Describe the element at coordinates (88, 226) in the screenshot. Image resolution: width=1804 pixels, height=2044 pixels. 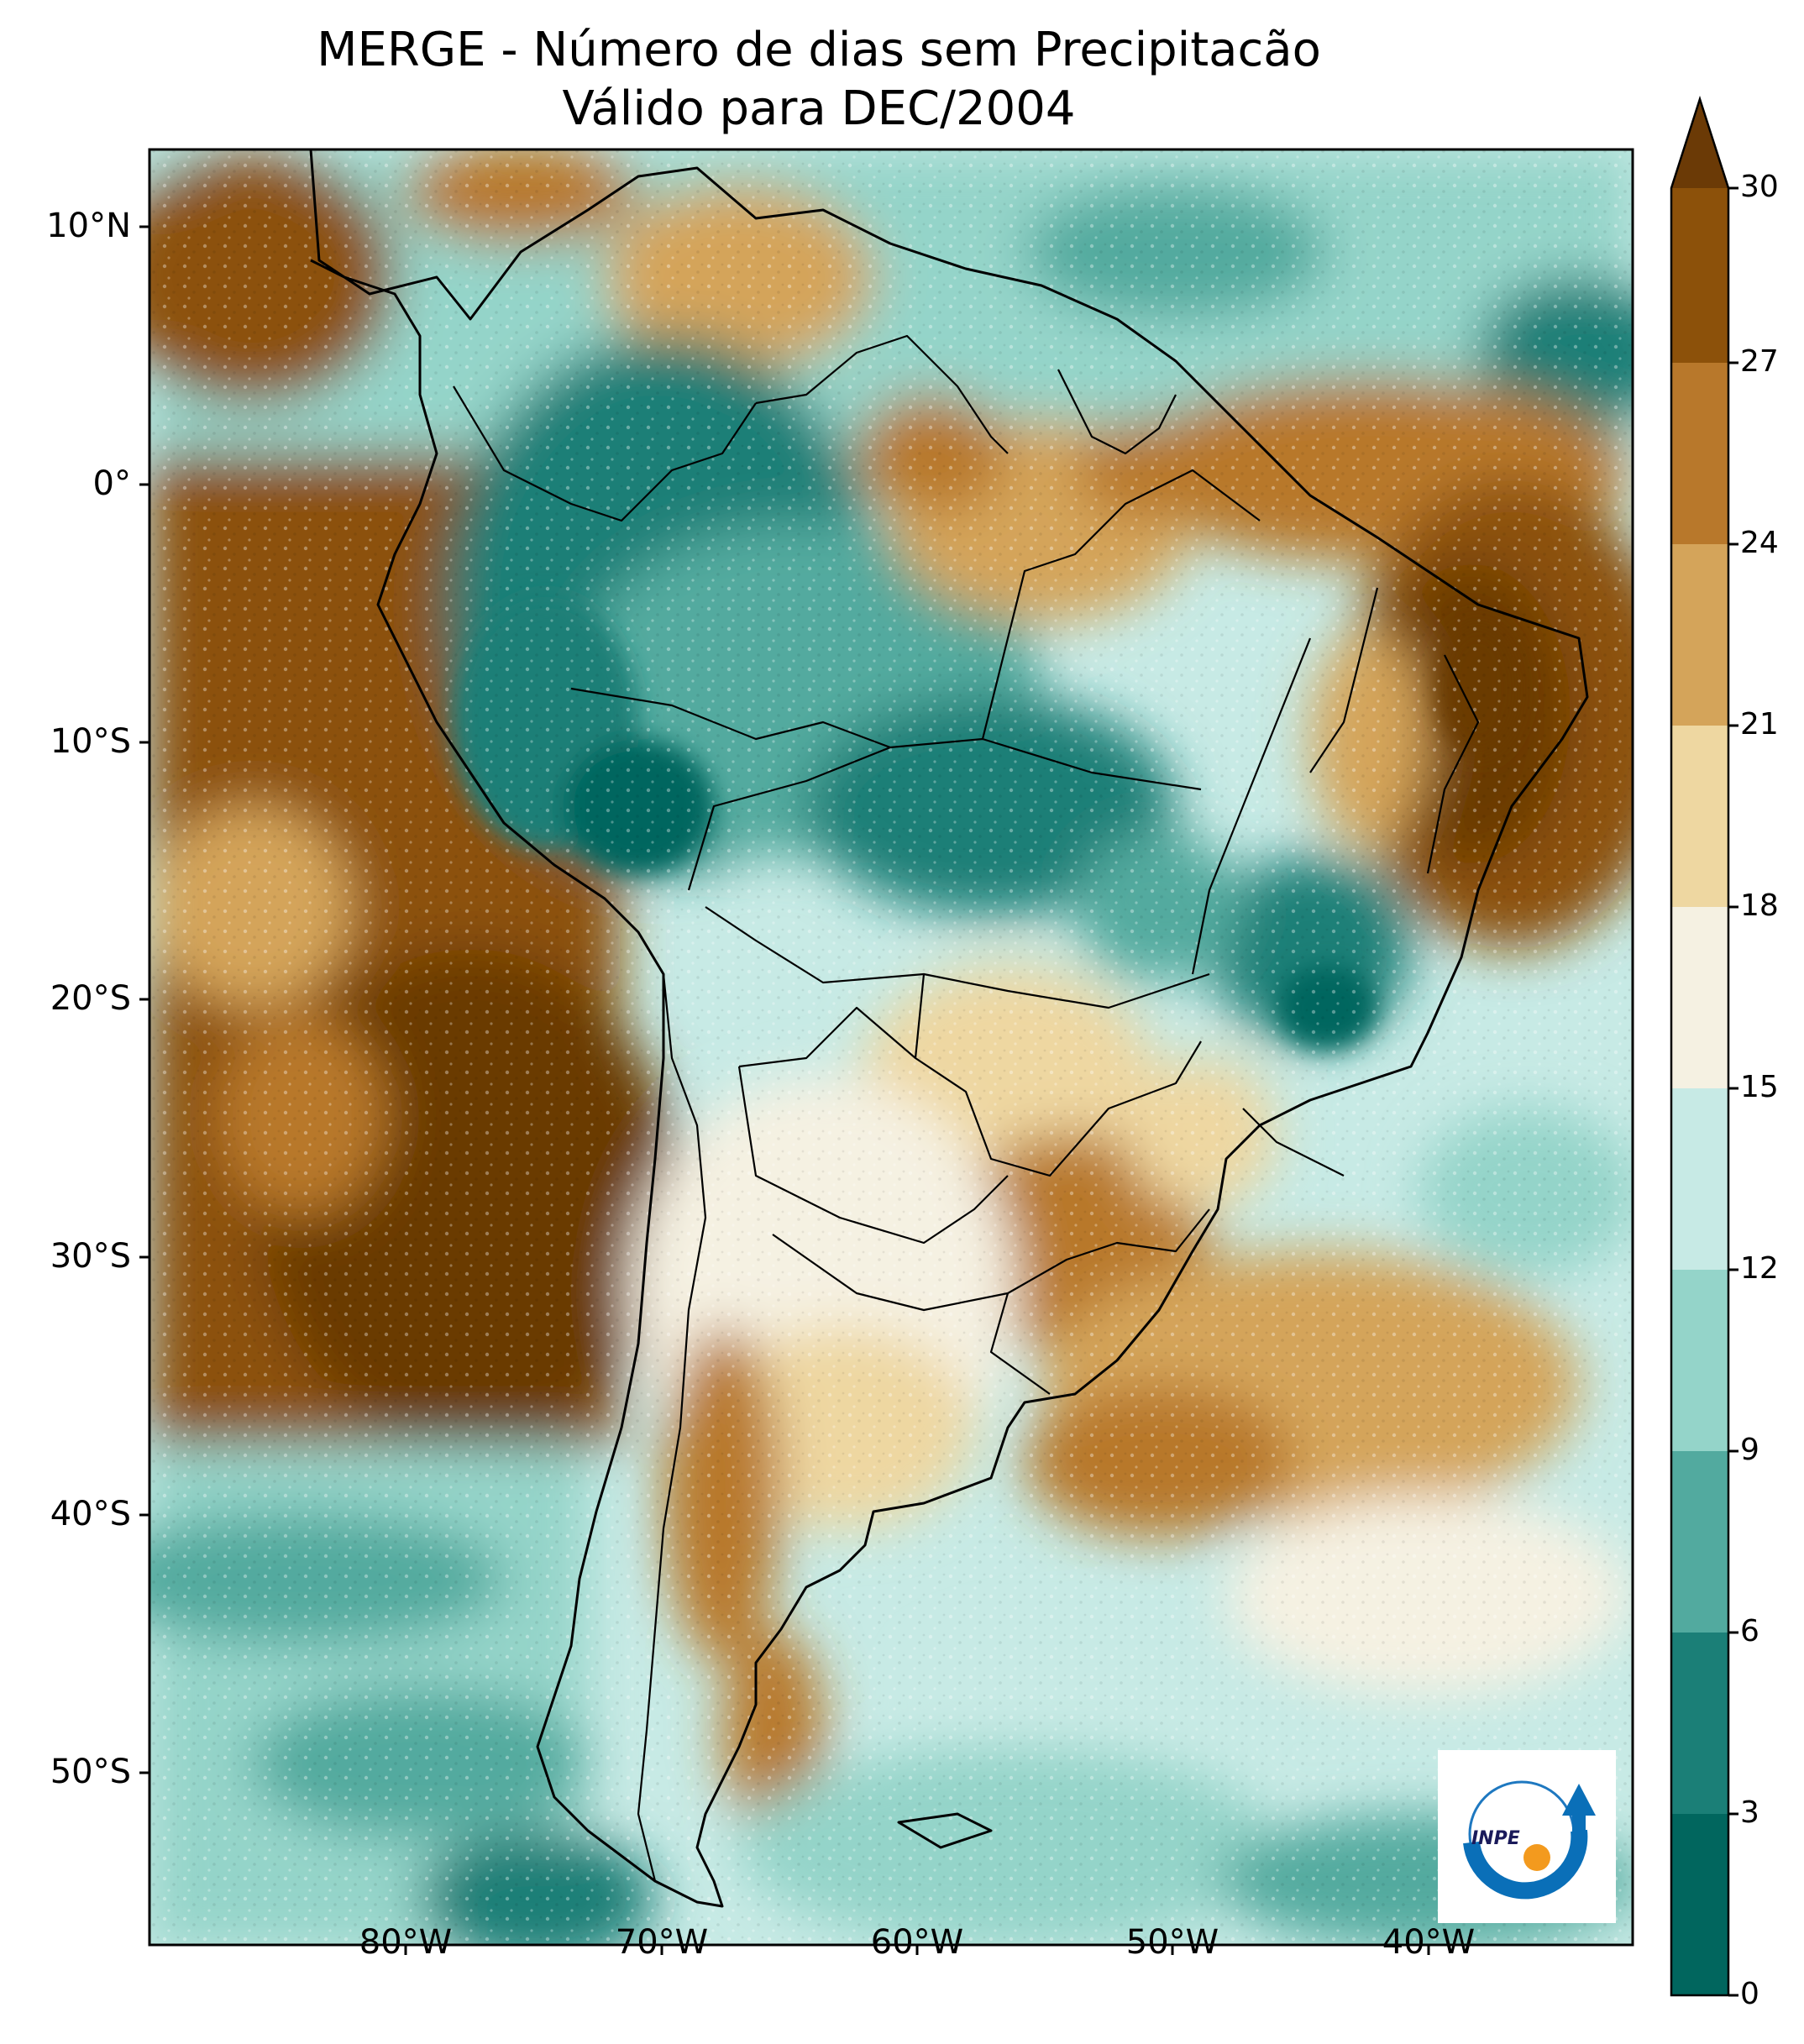
I see `lat-label-10n: 10°N` at that location.